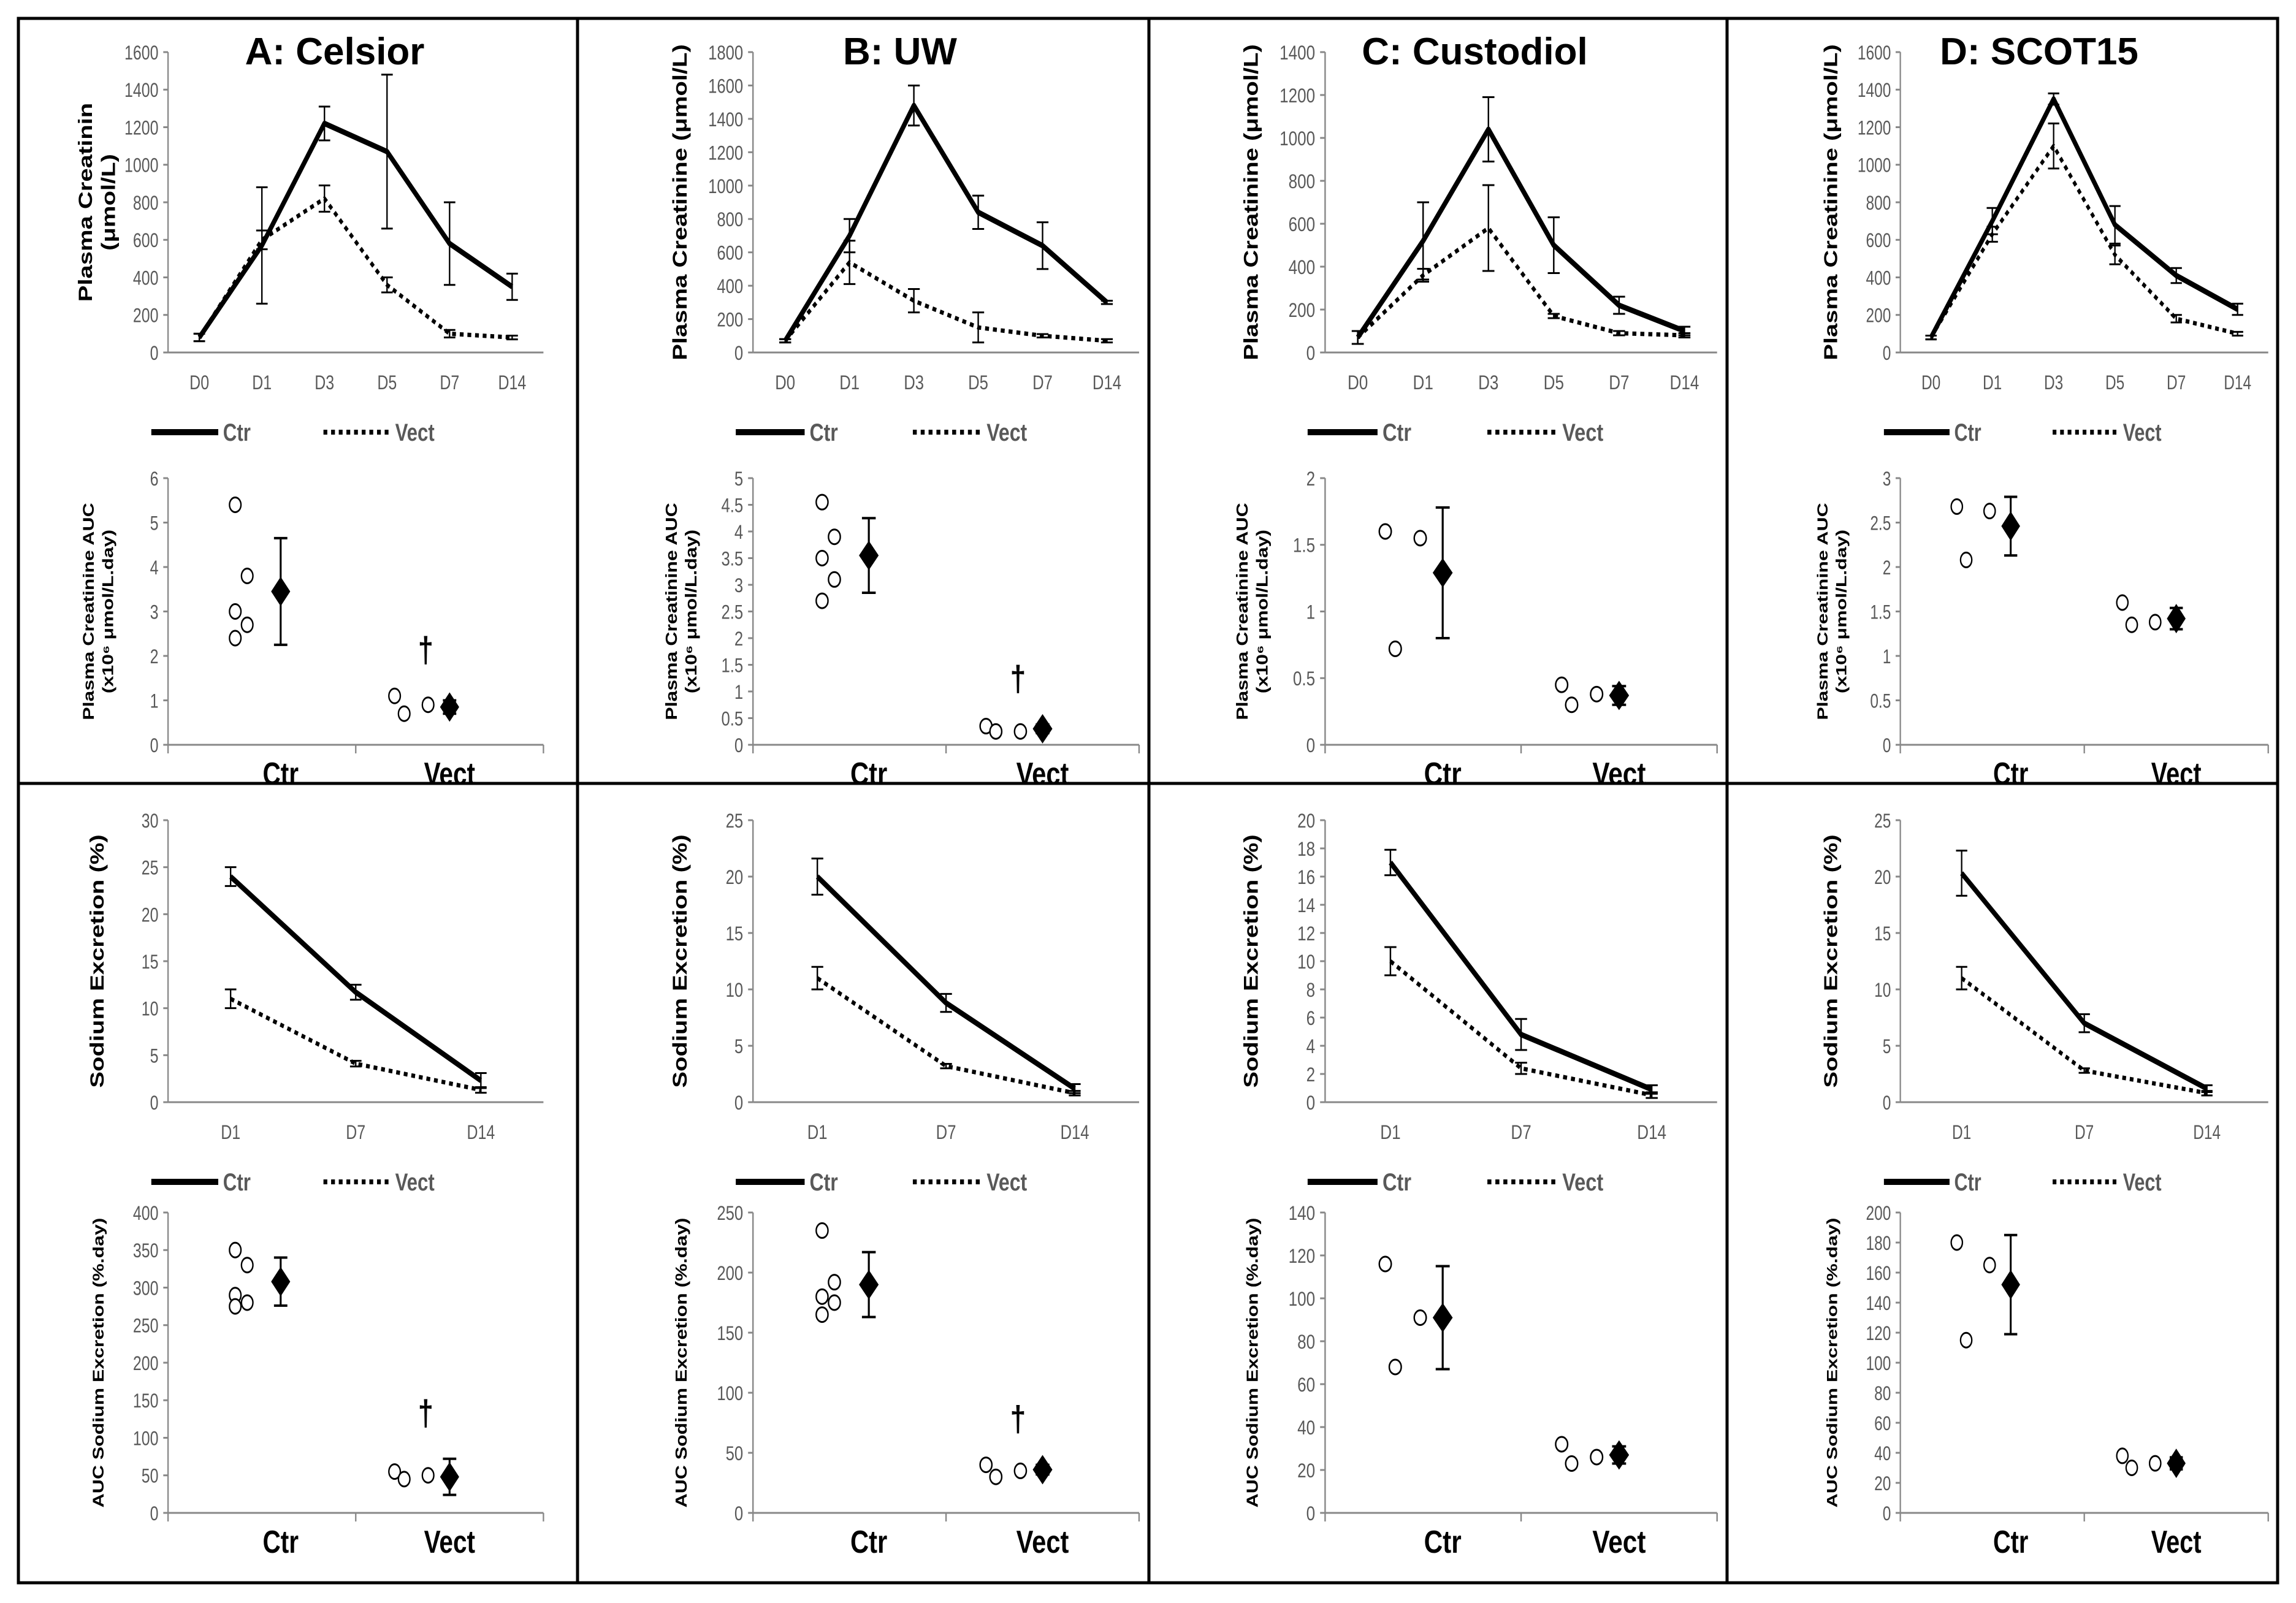 The image size is (2296, 1603). Describe the element at coordinates (822, 1230) in the screenshot. I see `panel-B-sodium-auc-data-point` at that location.